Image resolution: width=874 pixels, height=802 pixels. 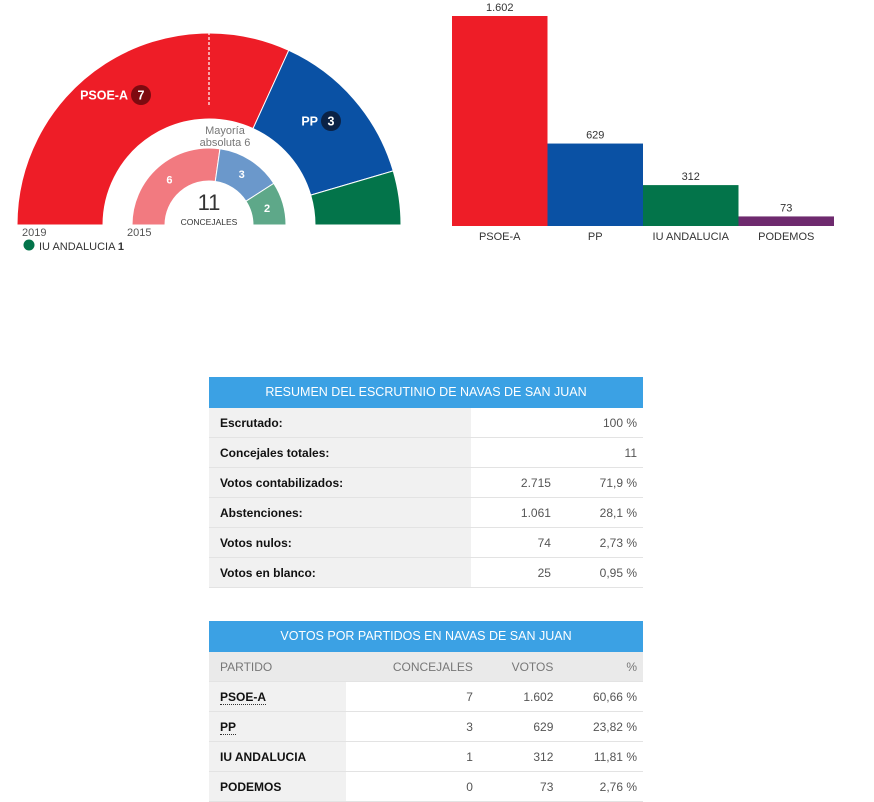 What do you see at coordinates (267, 209) in the screenshot?
I see `inner-ring-seat-label: 2` at bounding box center [267, 209].